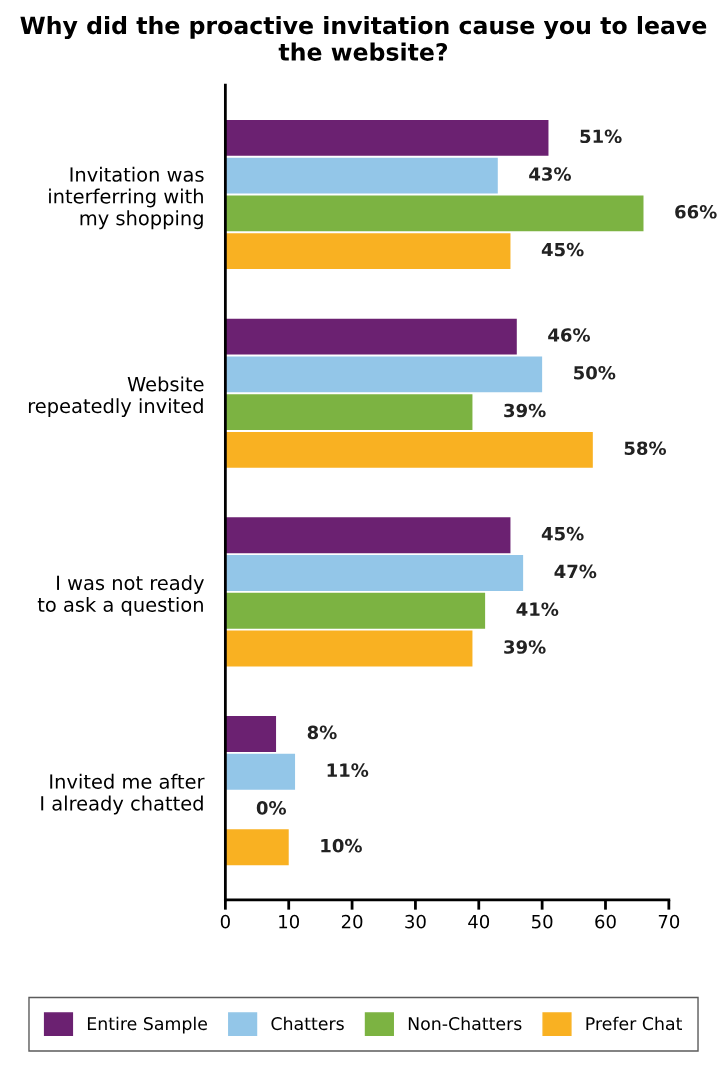  Describe the element at coordinates (126, 198) in the screenshot. I see `y-tick-label: Invitation was interferring with my shopping` at that location.